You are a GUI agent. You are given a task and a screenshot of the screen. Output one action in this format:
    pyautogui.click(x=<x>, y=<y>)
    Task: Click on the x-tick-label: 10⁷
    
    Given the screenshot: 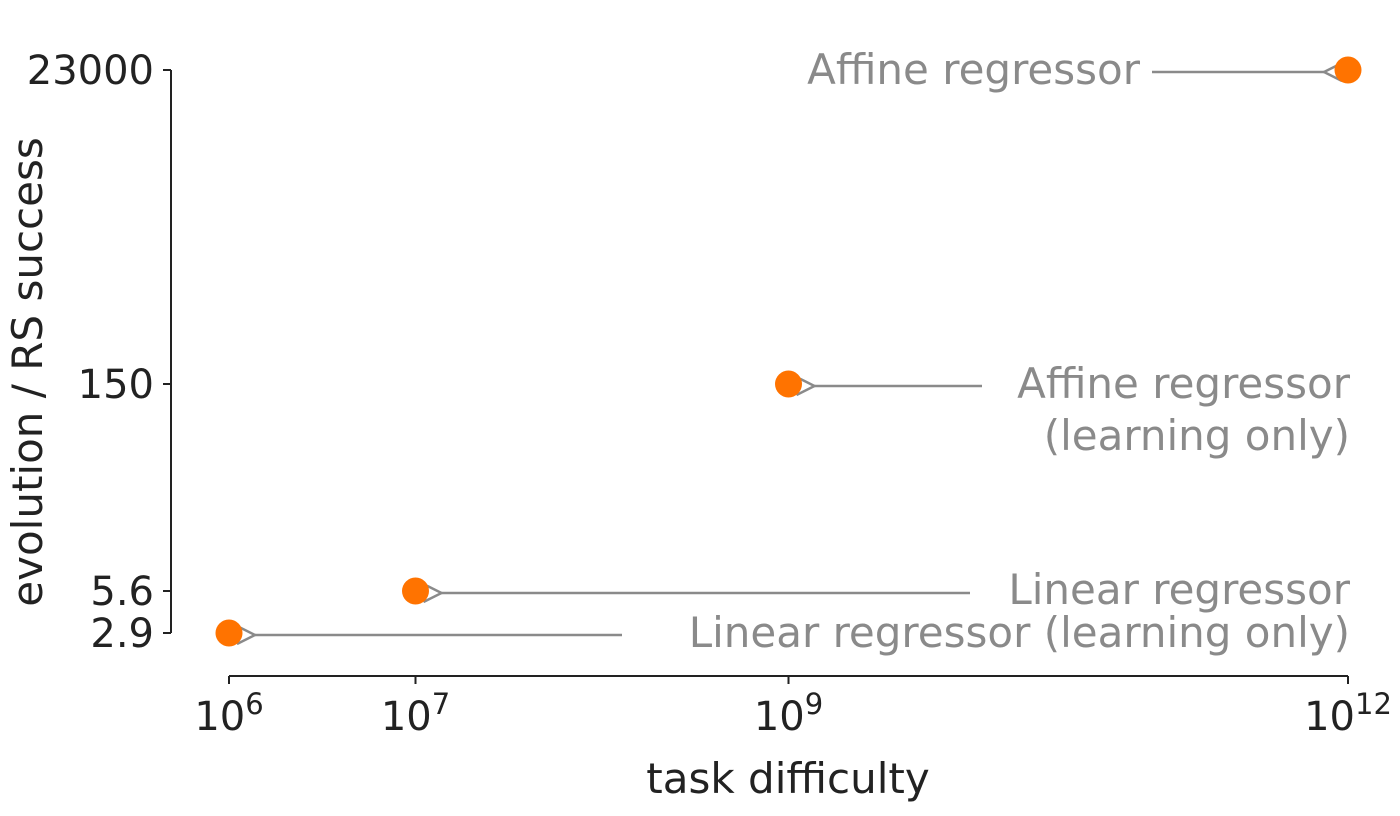 What is the action you would take?
    pyautogui.click(x=415, y=713)
    